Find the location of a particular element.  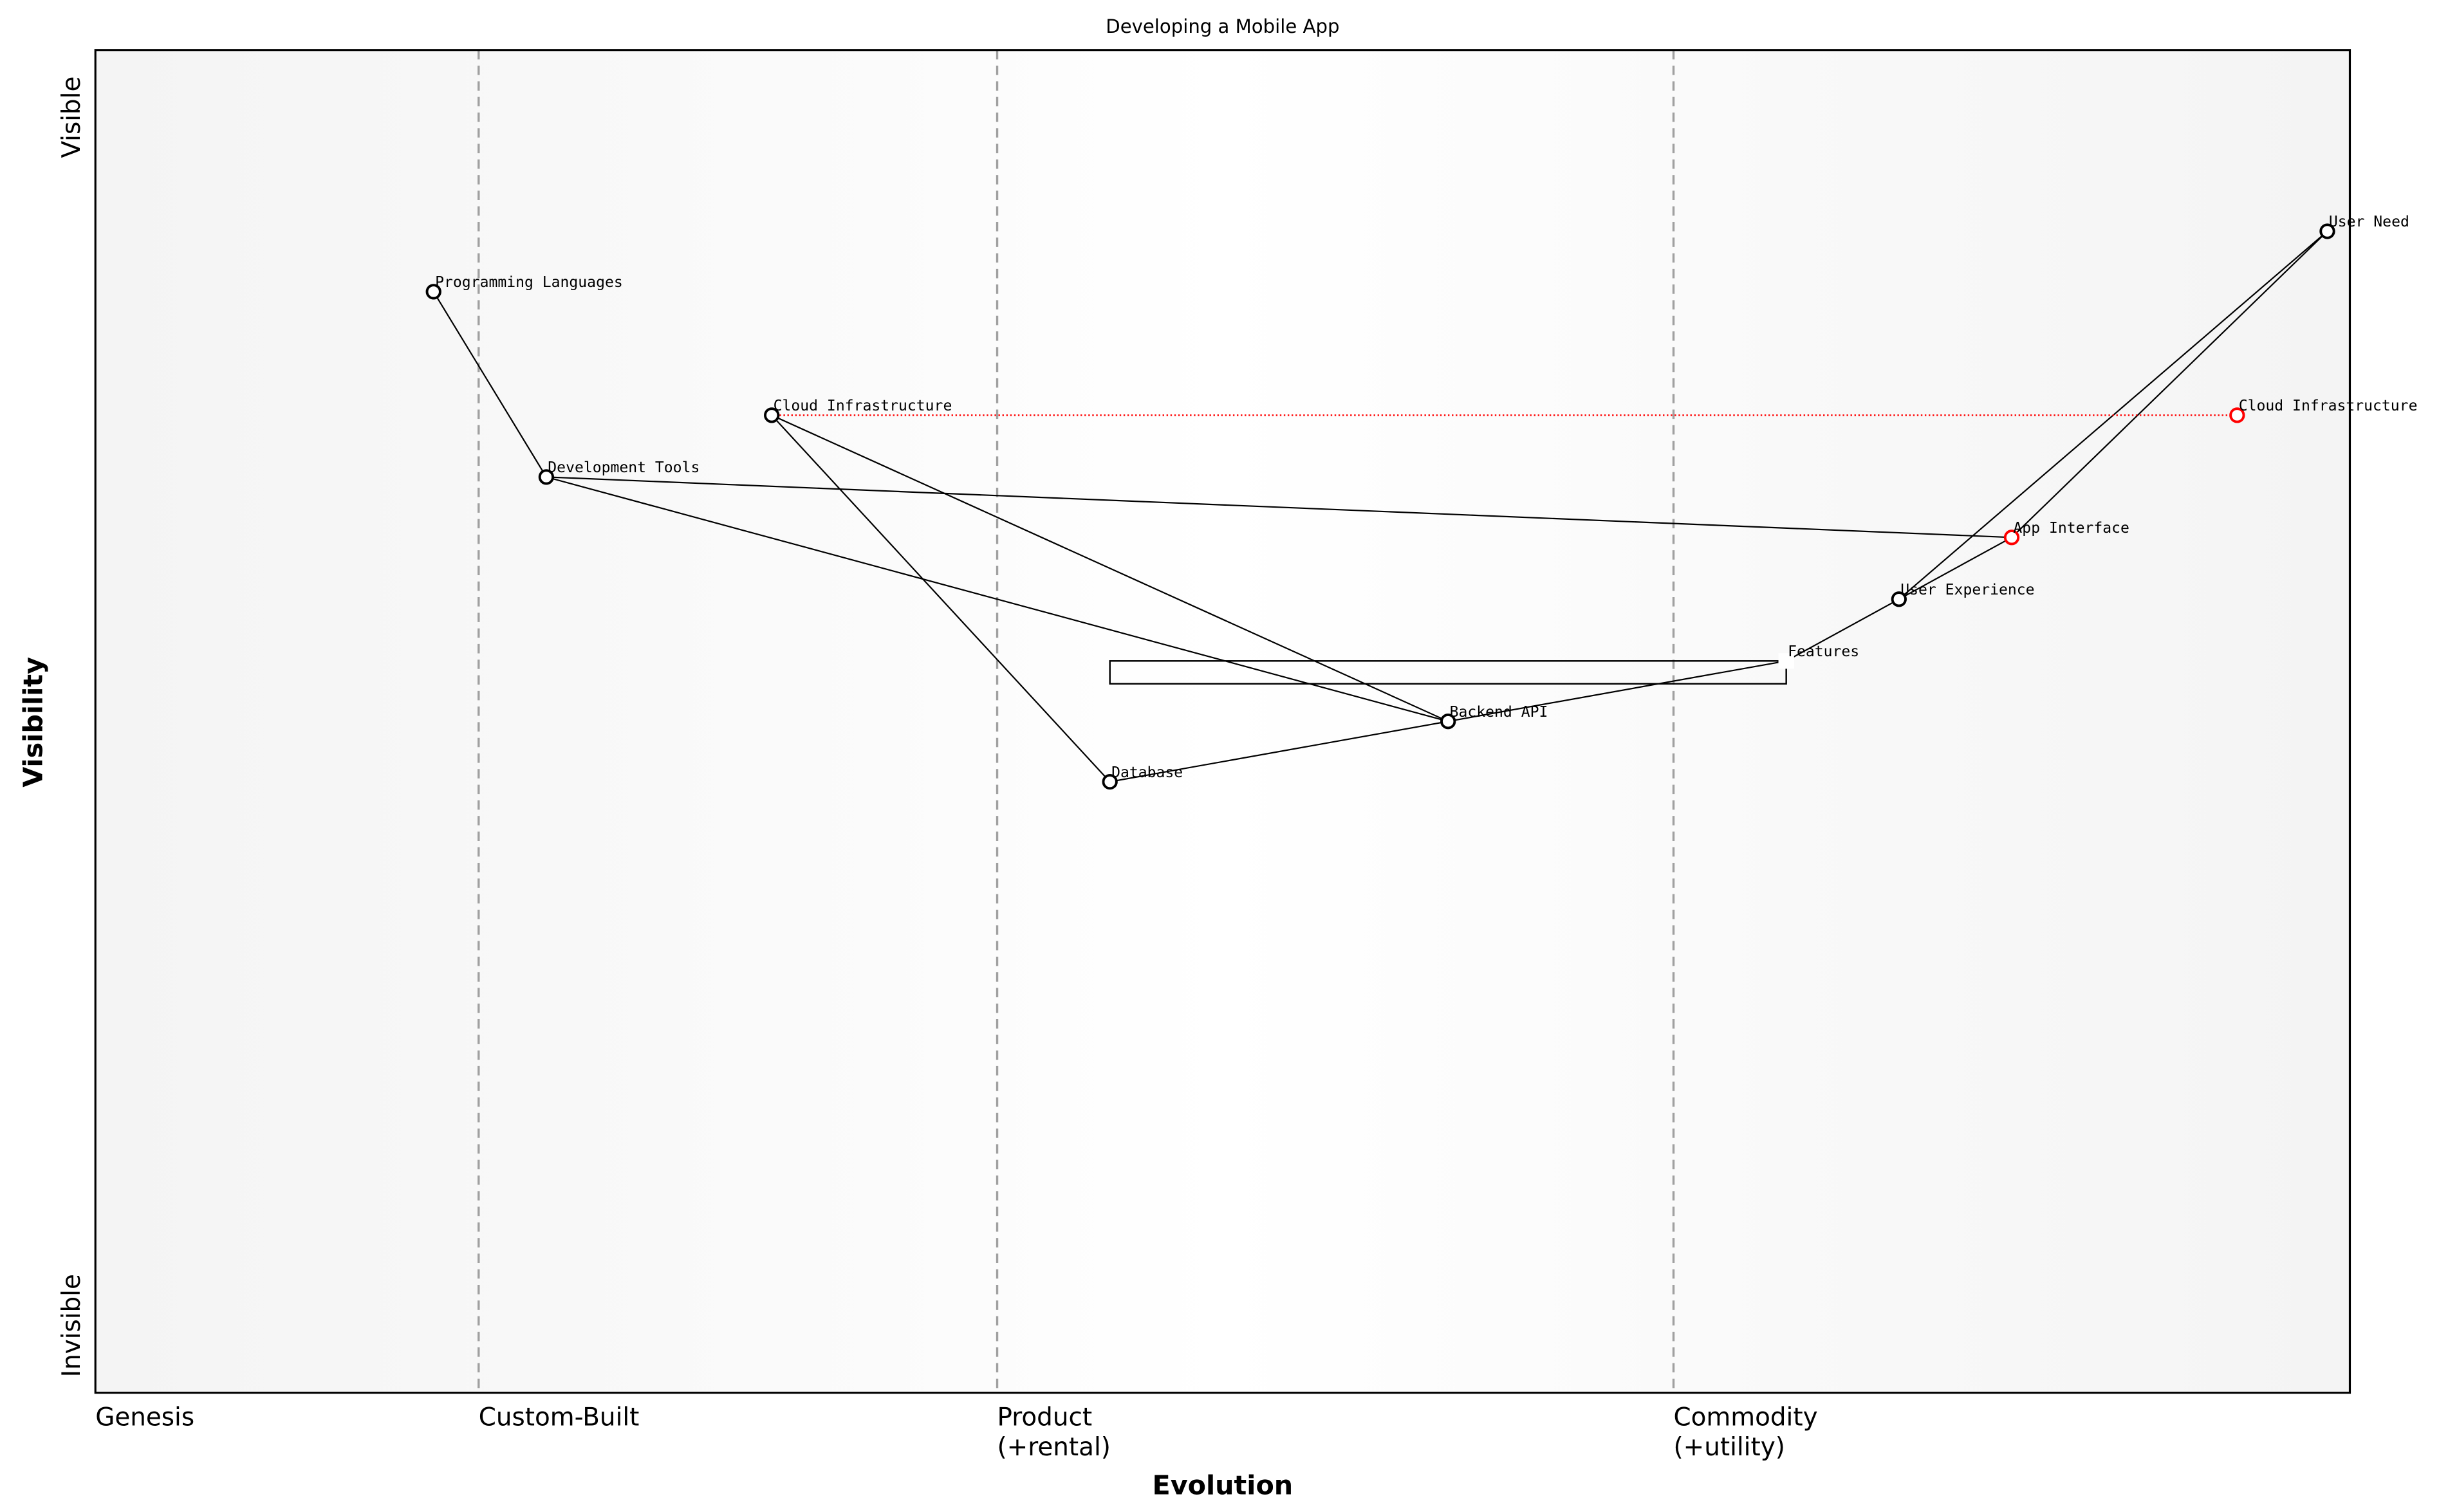

component-label: Backend API is located at coordinates (1499, 712).